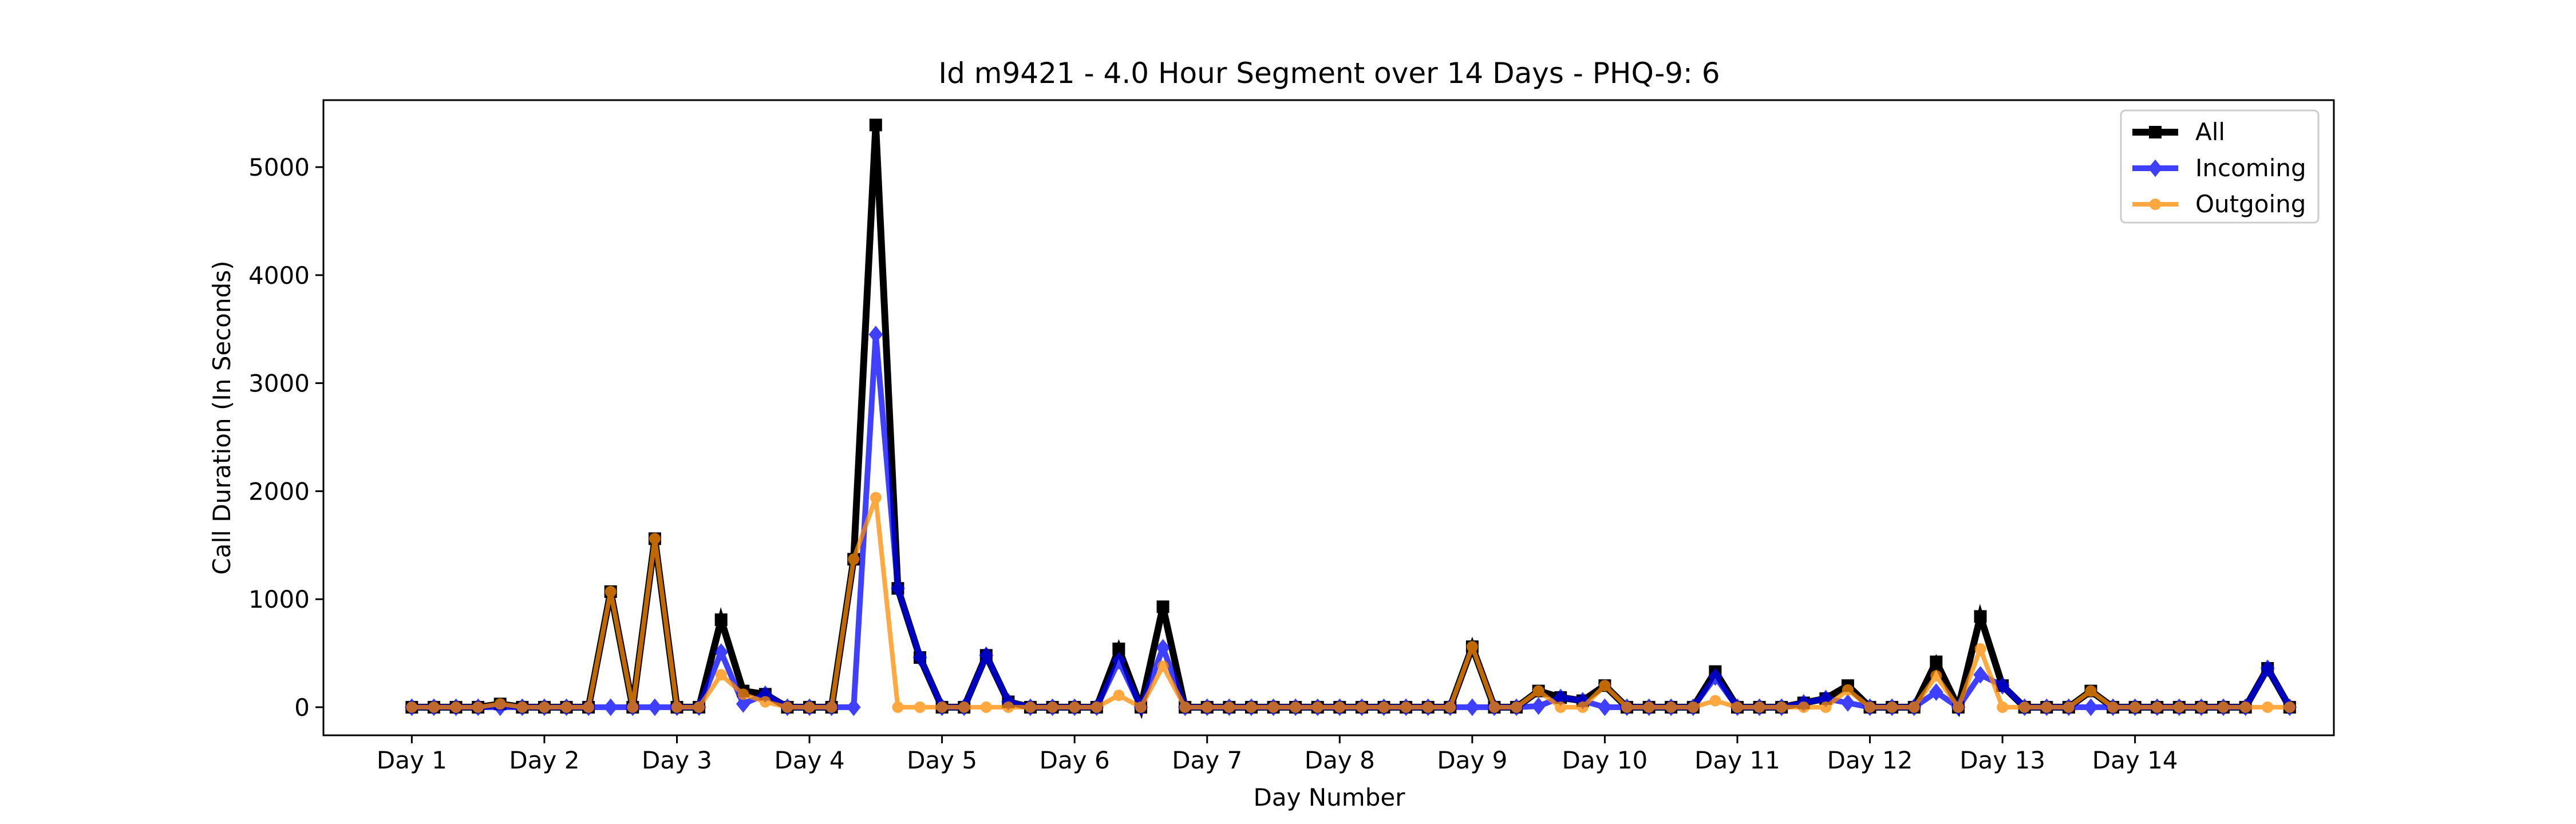 The width and height of the screenshot is (2576, 824). I want to click on legend-entry-incoming, so click(2155, 168).